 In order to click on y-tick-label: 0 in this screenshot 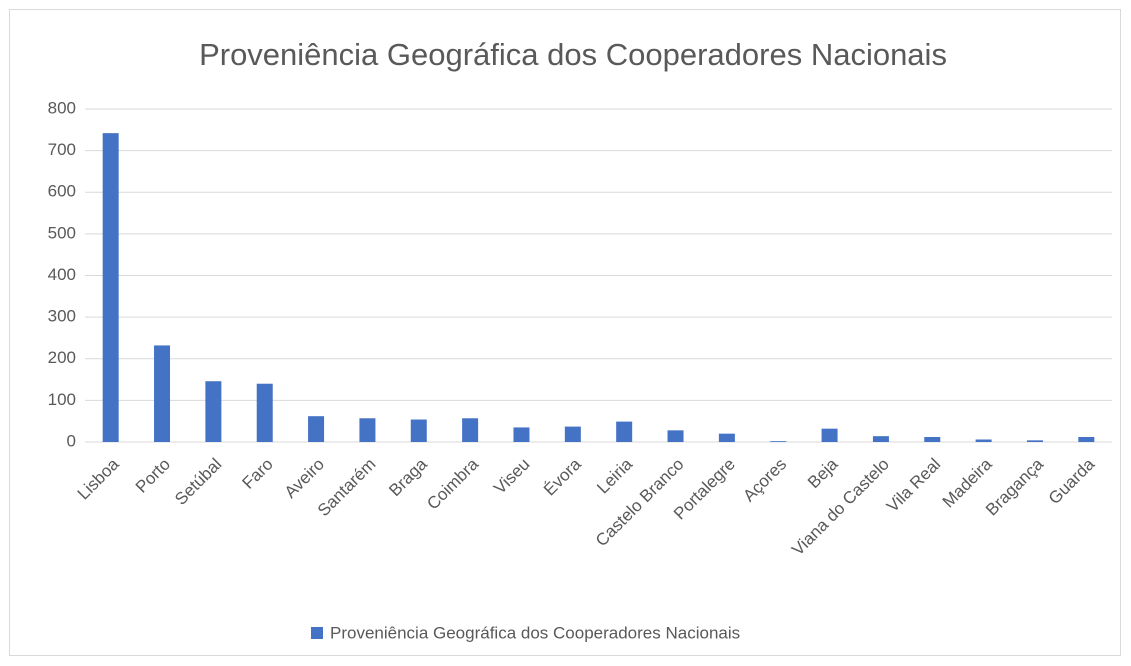, I will do `click(71, 440)`.